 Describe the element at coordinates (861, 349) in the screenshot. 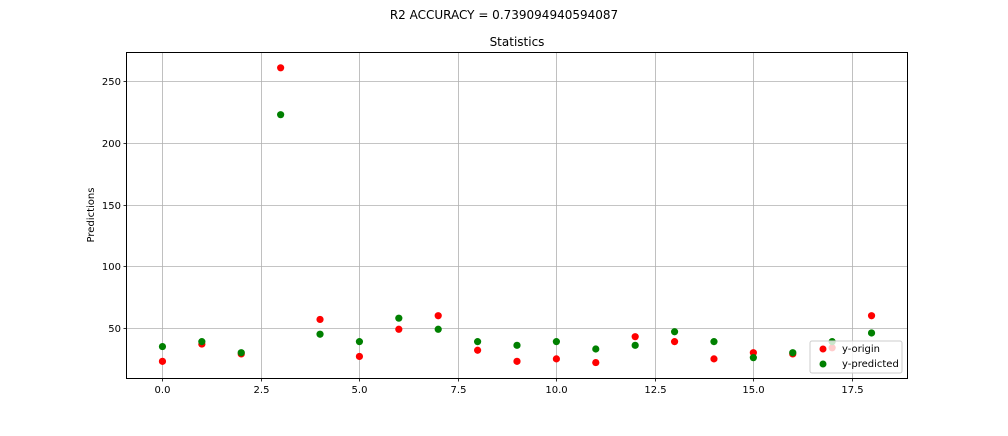

I see `legend-label-y-origin: y-origin` at that location.